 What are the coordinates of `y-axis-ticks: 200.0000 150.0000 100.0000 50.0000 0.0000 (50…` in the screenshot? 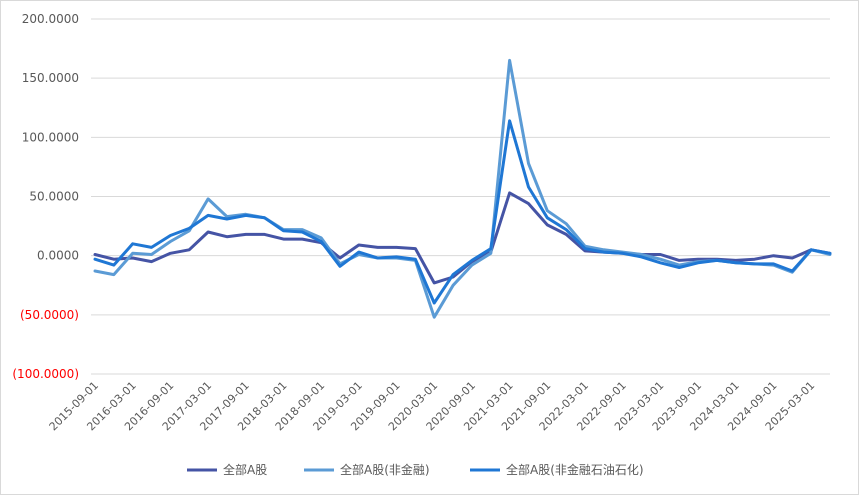 It's located at (45, 196).